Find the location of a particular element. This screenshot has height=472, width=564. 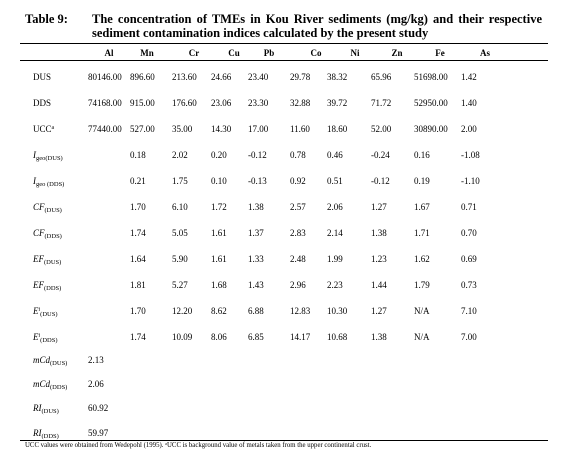

table-cell: 1.27 is located at coordinates (379, 207).